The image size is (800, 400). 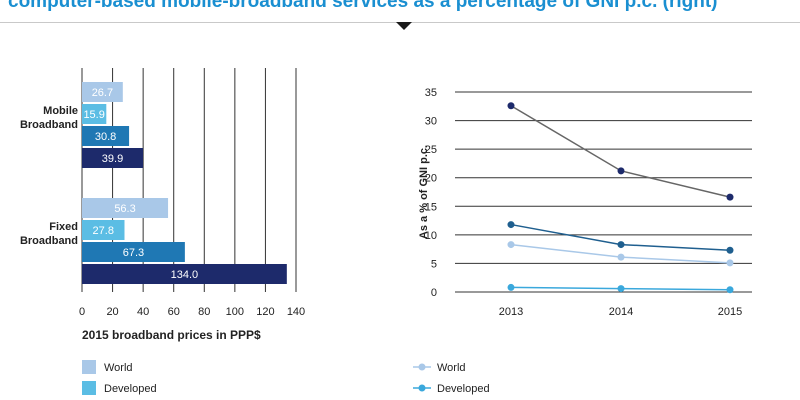 I want to click on y-tick-label: 30, so click(x=431, y=122).